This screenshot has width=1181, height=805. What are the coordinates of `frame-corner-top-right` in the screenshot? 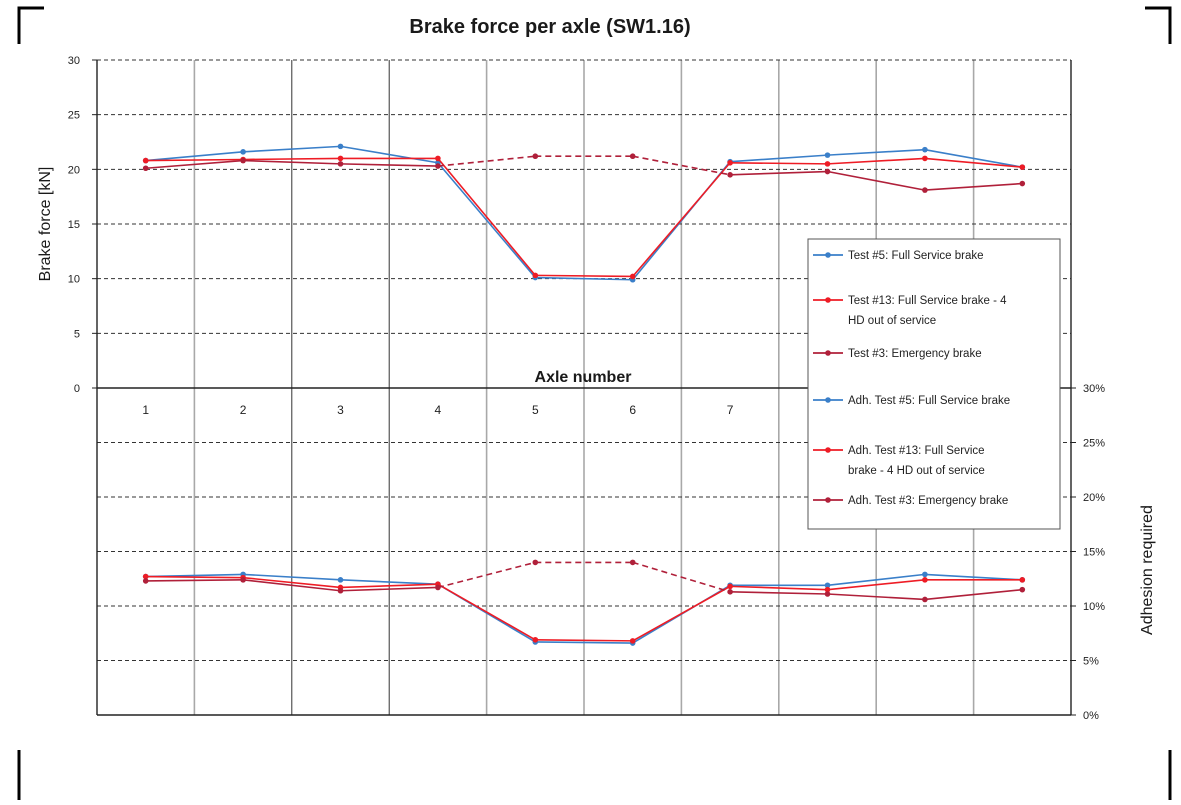 It's located at (1158, 25).